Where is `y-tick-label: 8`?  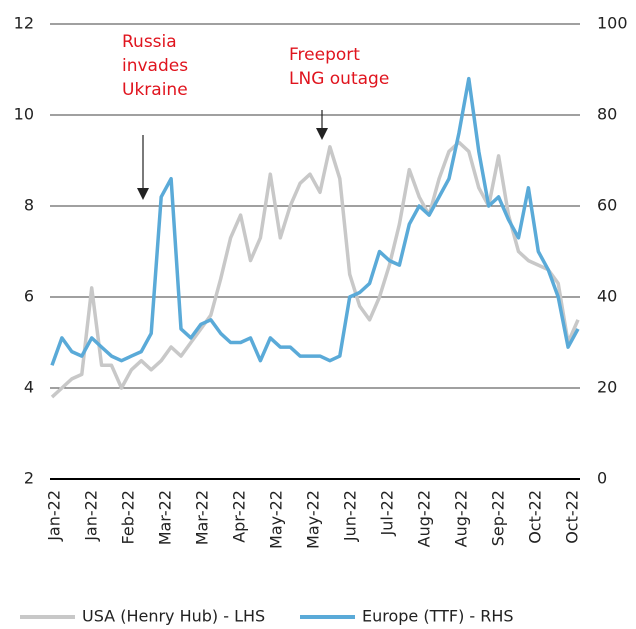
y-tick-label: 8 is located at coordinates (29, 205).